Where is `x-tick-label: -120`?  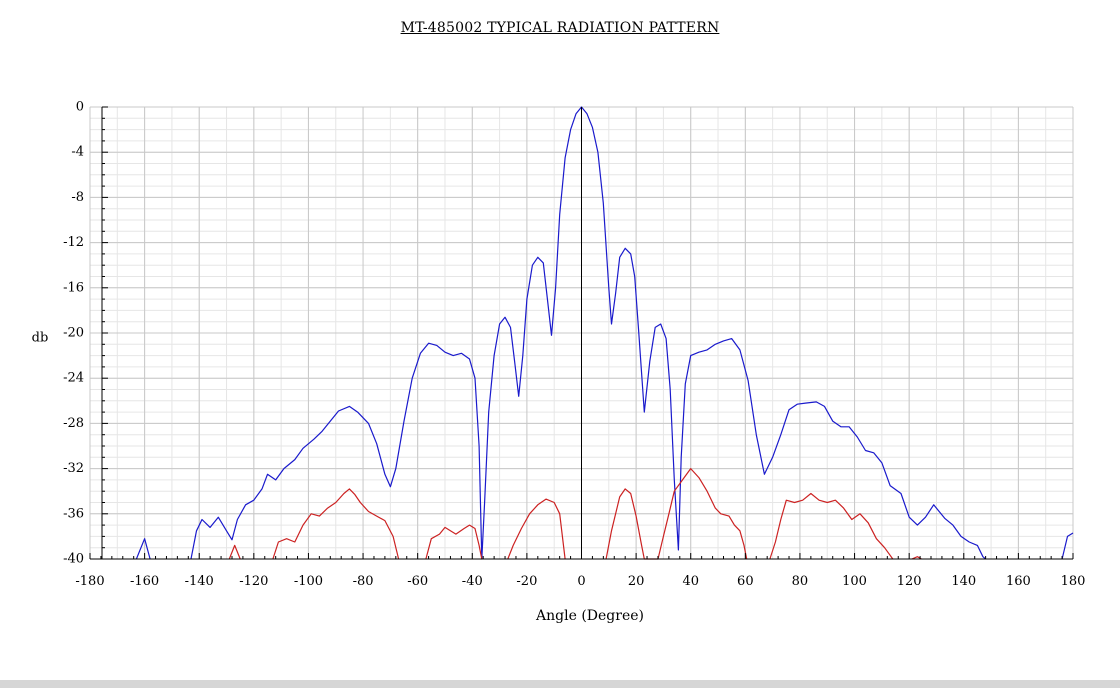 x-tick-label: -120 is located at coordinates (253, 581).